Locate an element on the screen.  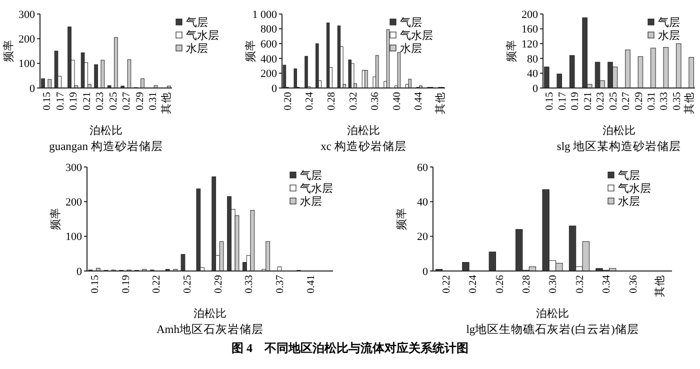
y-tick-label: 20 is located at coordinates (422, 237).